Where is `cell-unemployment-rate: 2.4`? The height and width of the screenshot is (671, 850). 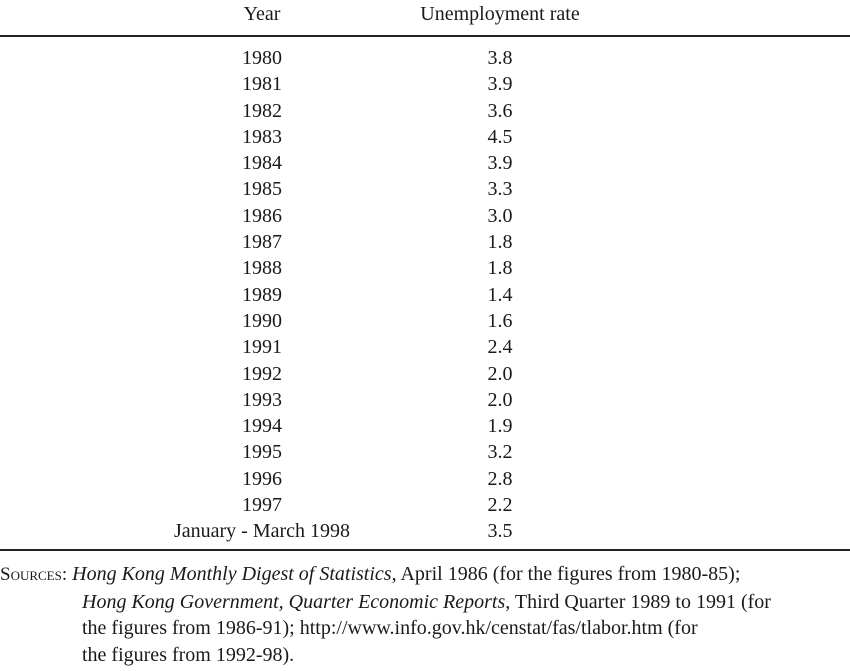 cell-unemployment-rate: 2.4 is located at coordinates (500, 347).